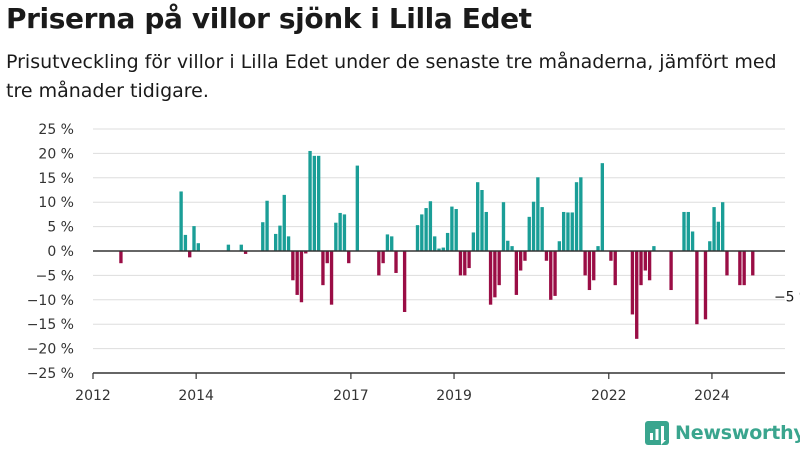  I want to click on y-tick-label: 5 %, so click(60, 228).